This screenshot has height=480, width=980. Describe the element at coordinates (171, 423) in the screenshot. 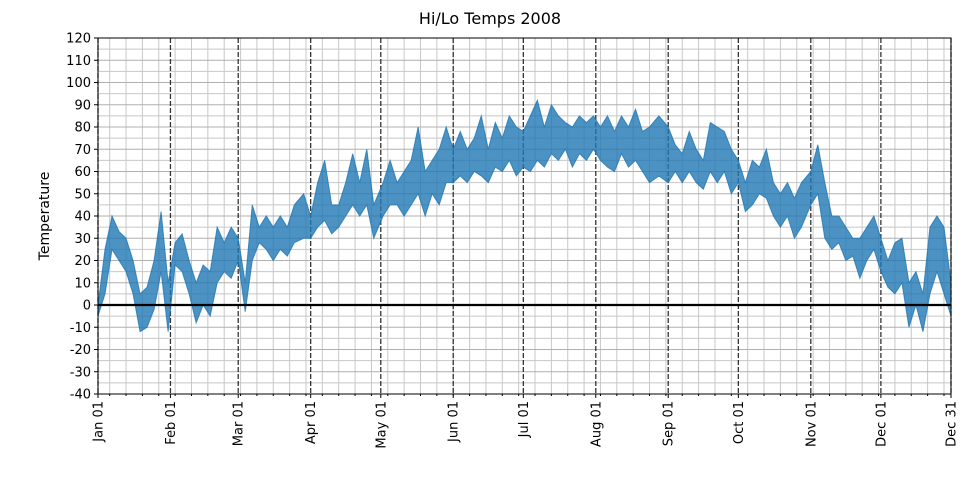

I see `x-tick-label: Feb 01` at that location.